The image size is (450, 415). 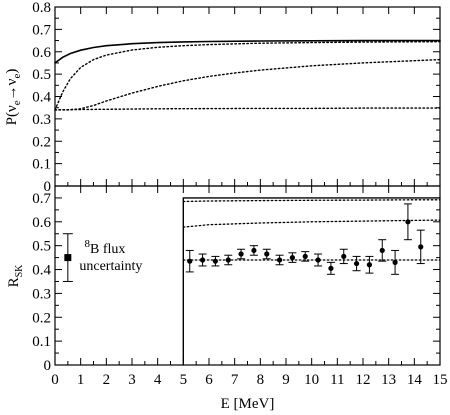 What do you see at coordinates (415, 380) in the screenshot?
I see `x-tick-label: 14` at bounding box center [415, 380].